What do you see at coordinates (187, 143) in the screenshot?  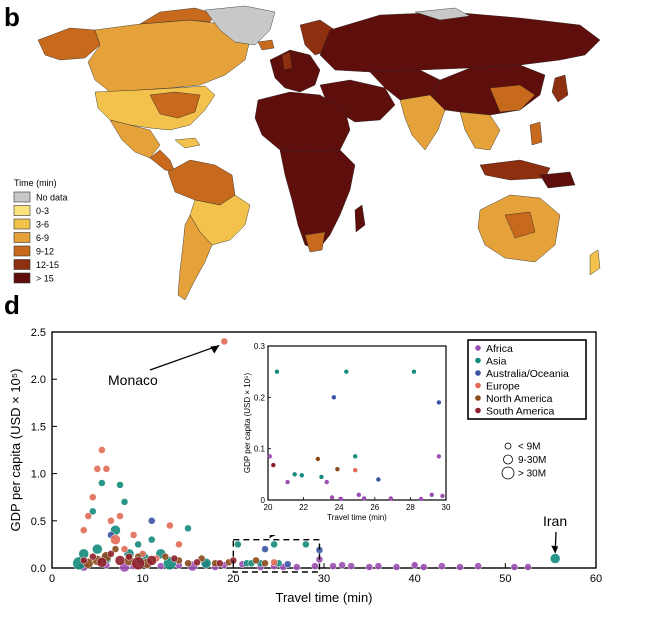 I see `map-region-caribbean` at bounding box center [187, 143].